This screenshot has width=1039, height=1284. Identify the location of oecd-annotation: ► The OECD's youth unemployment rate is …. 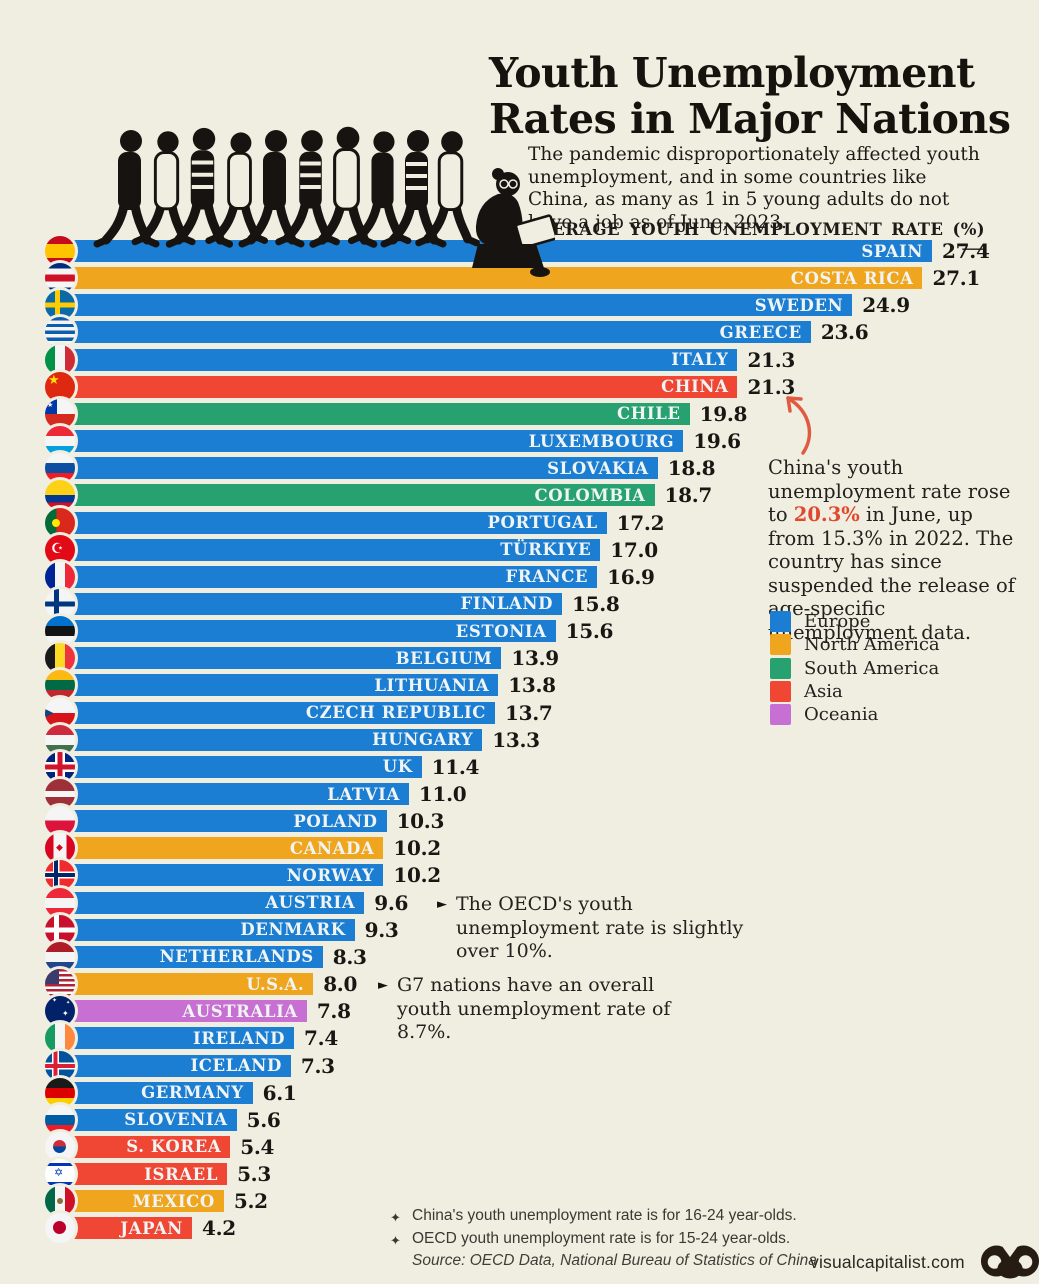
(592, 928).